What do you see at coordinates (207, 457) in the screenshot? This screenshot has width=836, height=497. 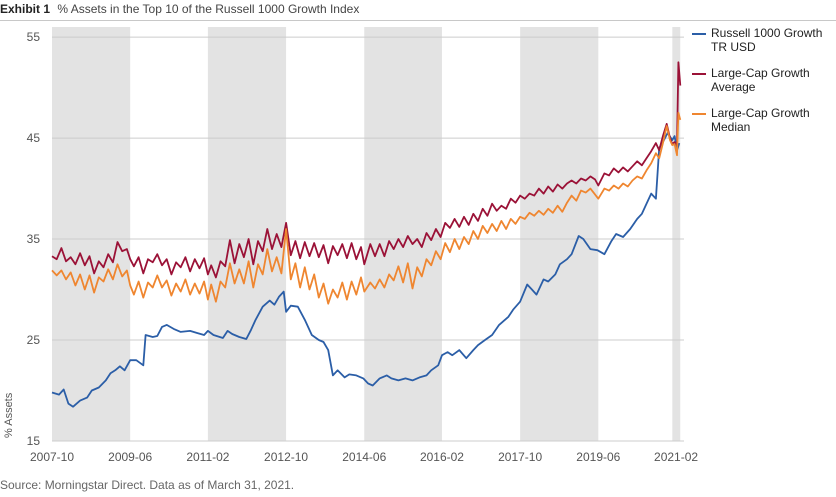 I see `x-tick-label-2011-02: 2011-02` at bounding box center [207, 457].